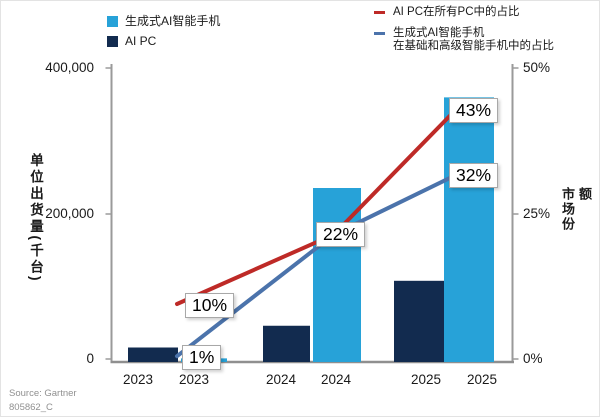  Describe the element at coordinates (576, 209) in the screenshot. I see `y-axis-title-right: 市场份额` at that location.